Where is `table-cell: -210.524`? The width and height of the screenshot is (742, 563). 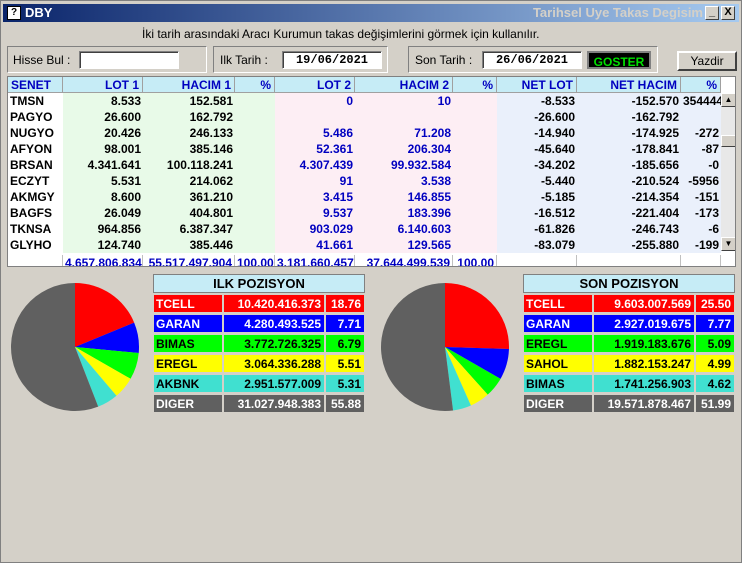 table-cell: -210.524 is located at coordinates (629, 181).